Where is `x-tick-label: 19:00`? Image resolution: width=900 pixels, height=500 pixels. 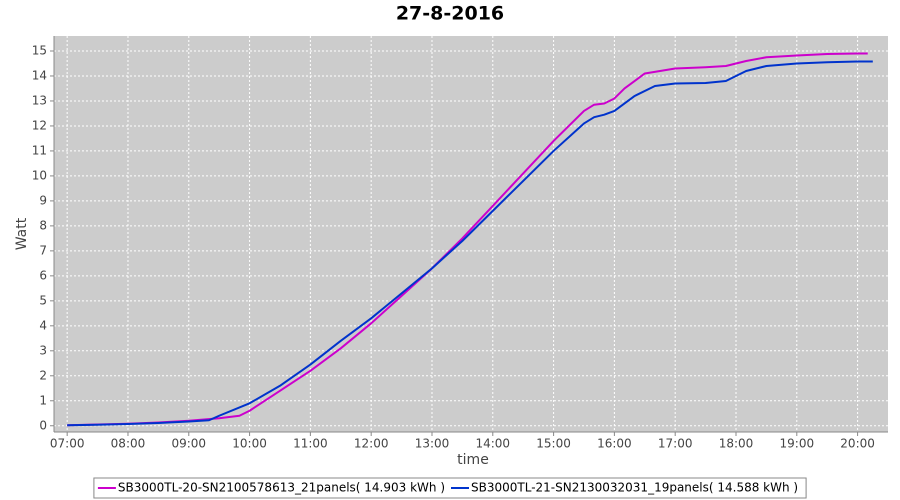
x-tick-label: 19:00 is located at coordinates (797, 444).